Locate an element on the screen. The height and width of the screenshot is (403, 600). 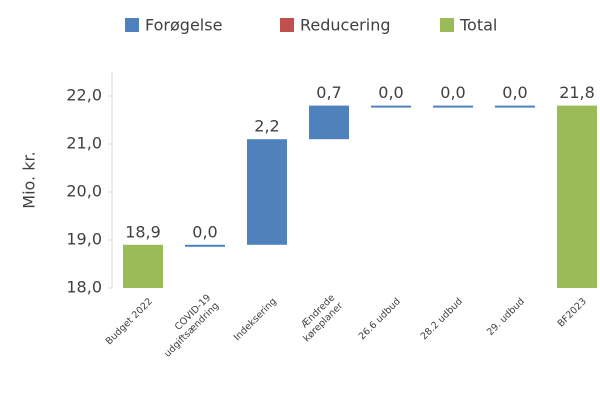
x-tick-label: Indeksering is located at coordinates (255, 319).